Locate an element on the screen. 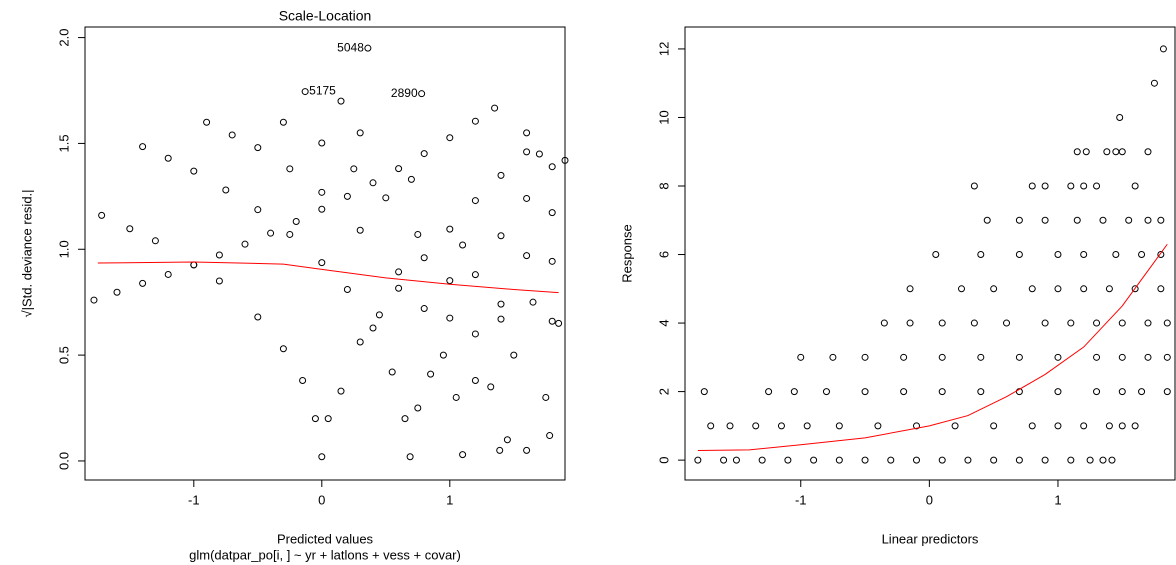 The height and width of the screenshot is (565, 1176). y-tick-label: 1.5 is located at coordinates (63, 143).